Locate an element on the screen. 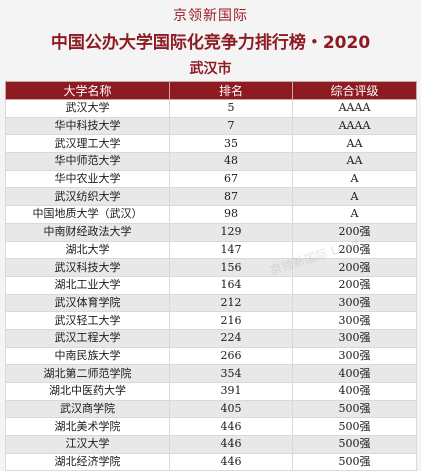  table-row: 武汉体育学院 212 300强 is located at coordinates (211, 303).